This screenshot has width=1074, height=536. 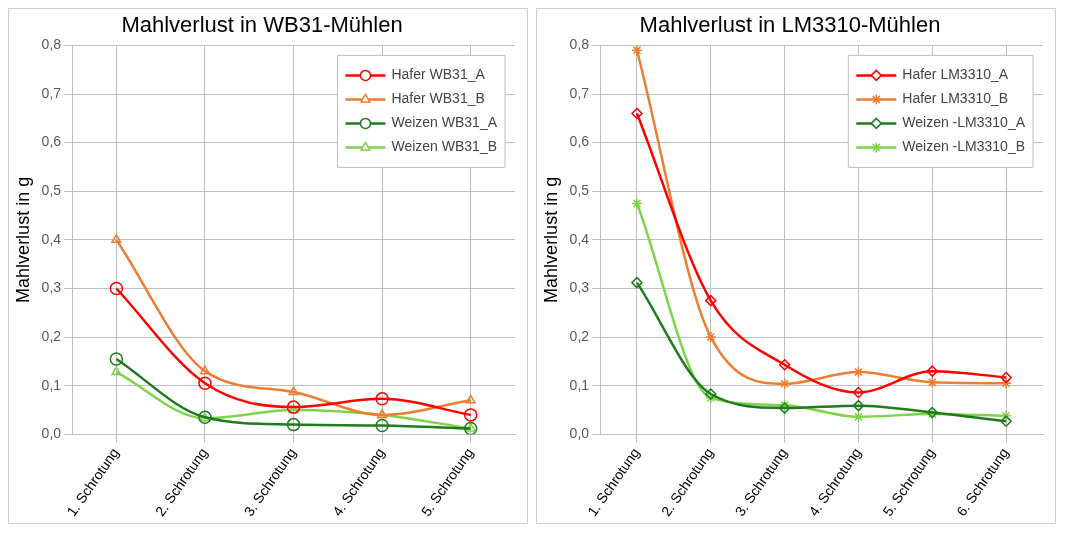 What do you see at coordinates (262, 25) in the screenshot?
I see `chart-title: Mahlverlust in WB31-Mühlen` at bounding box center [262, 25].